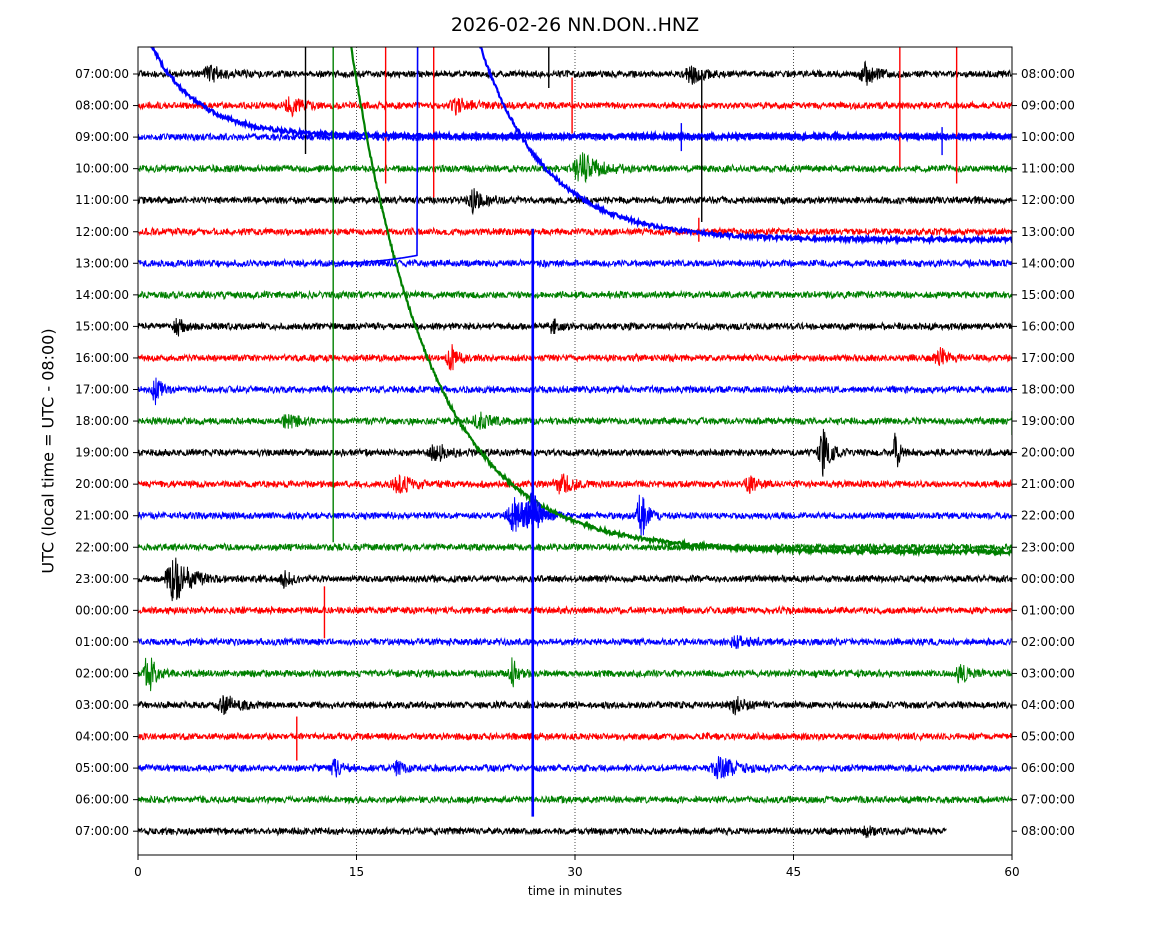  Describe the element at coordinates (1011, 872) in the screenshot. I see `x-tick-label: 60` at that location.